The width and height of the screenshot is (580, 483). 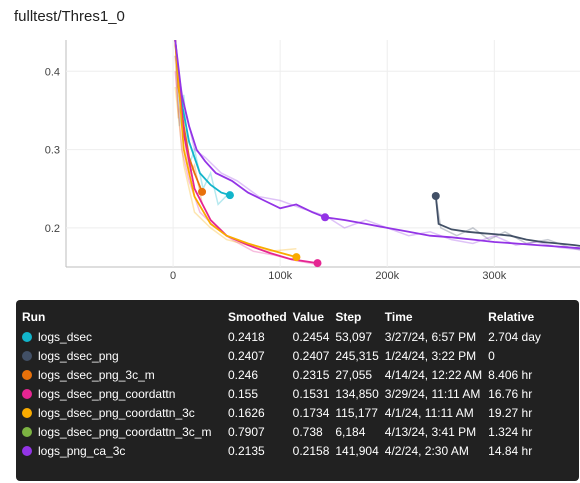 What do you see at coordinates (317, 263) in the screenshot?
I see `hover-point-logs_dsec_png_coordattn` at bounding box center [317, 263].